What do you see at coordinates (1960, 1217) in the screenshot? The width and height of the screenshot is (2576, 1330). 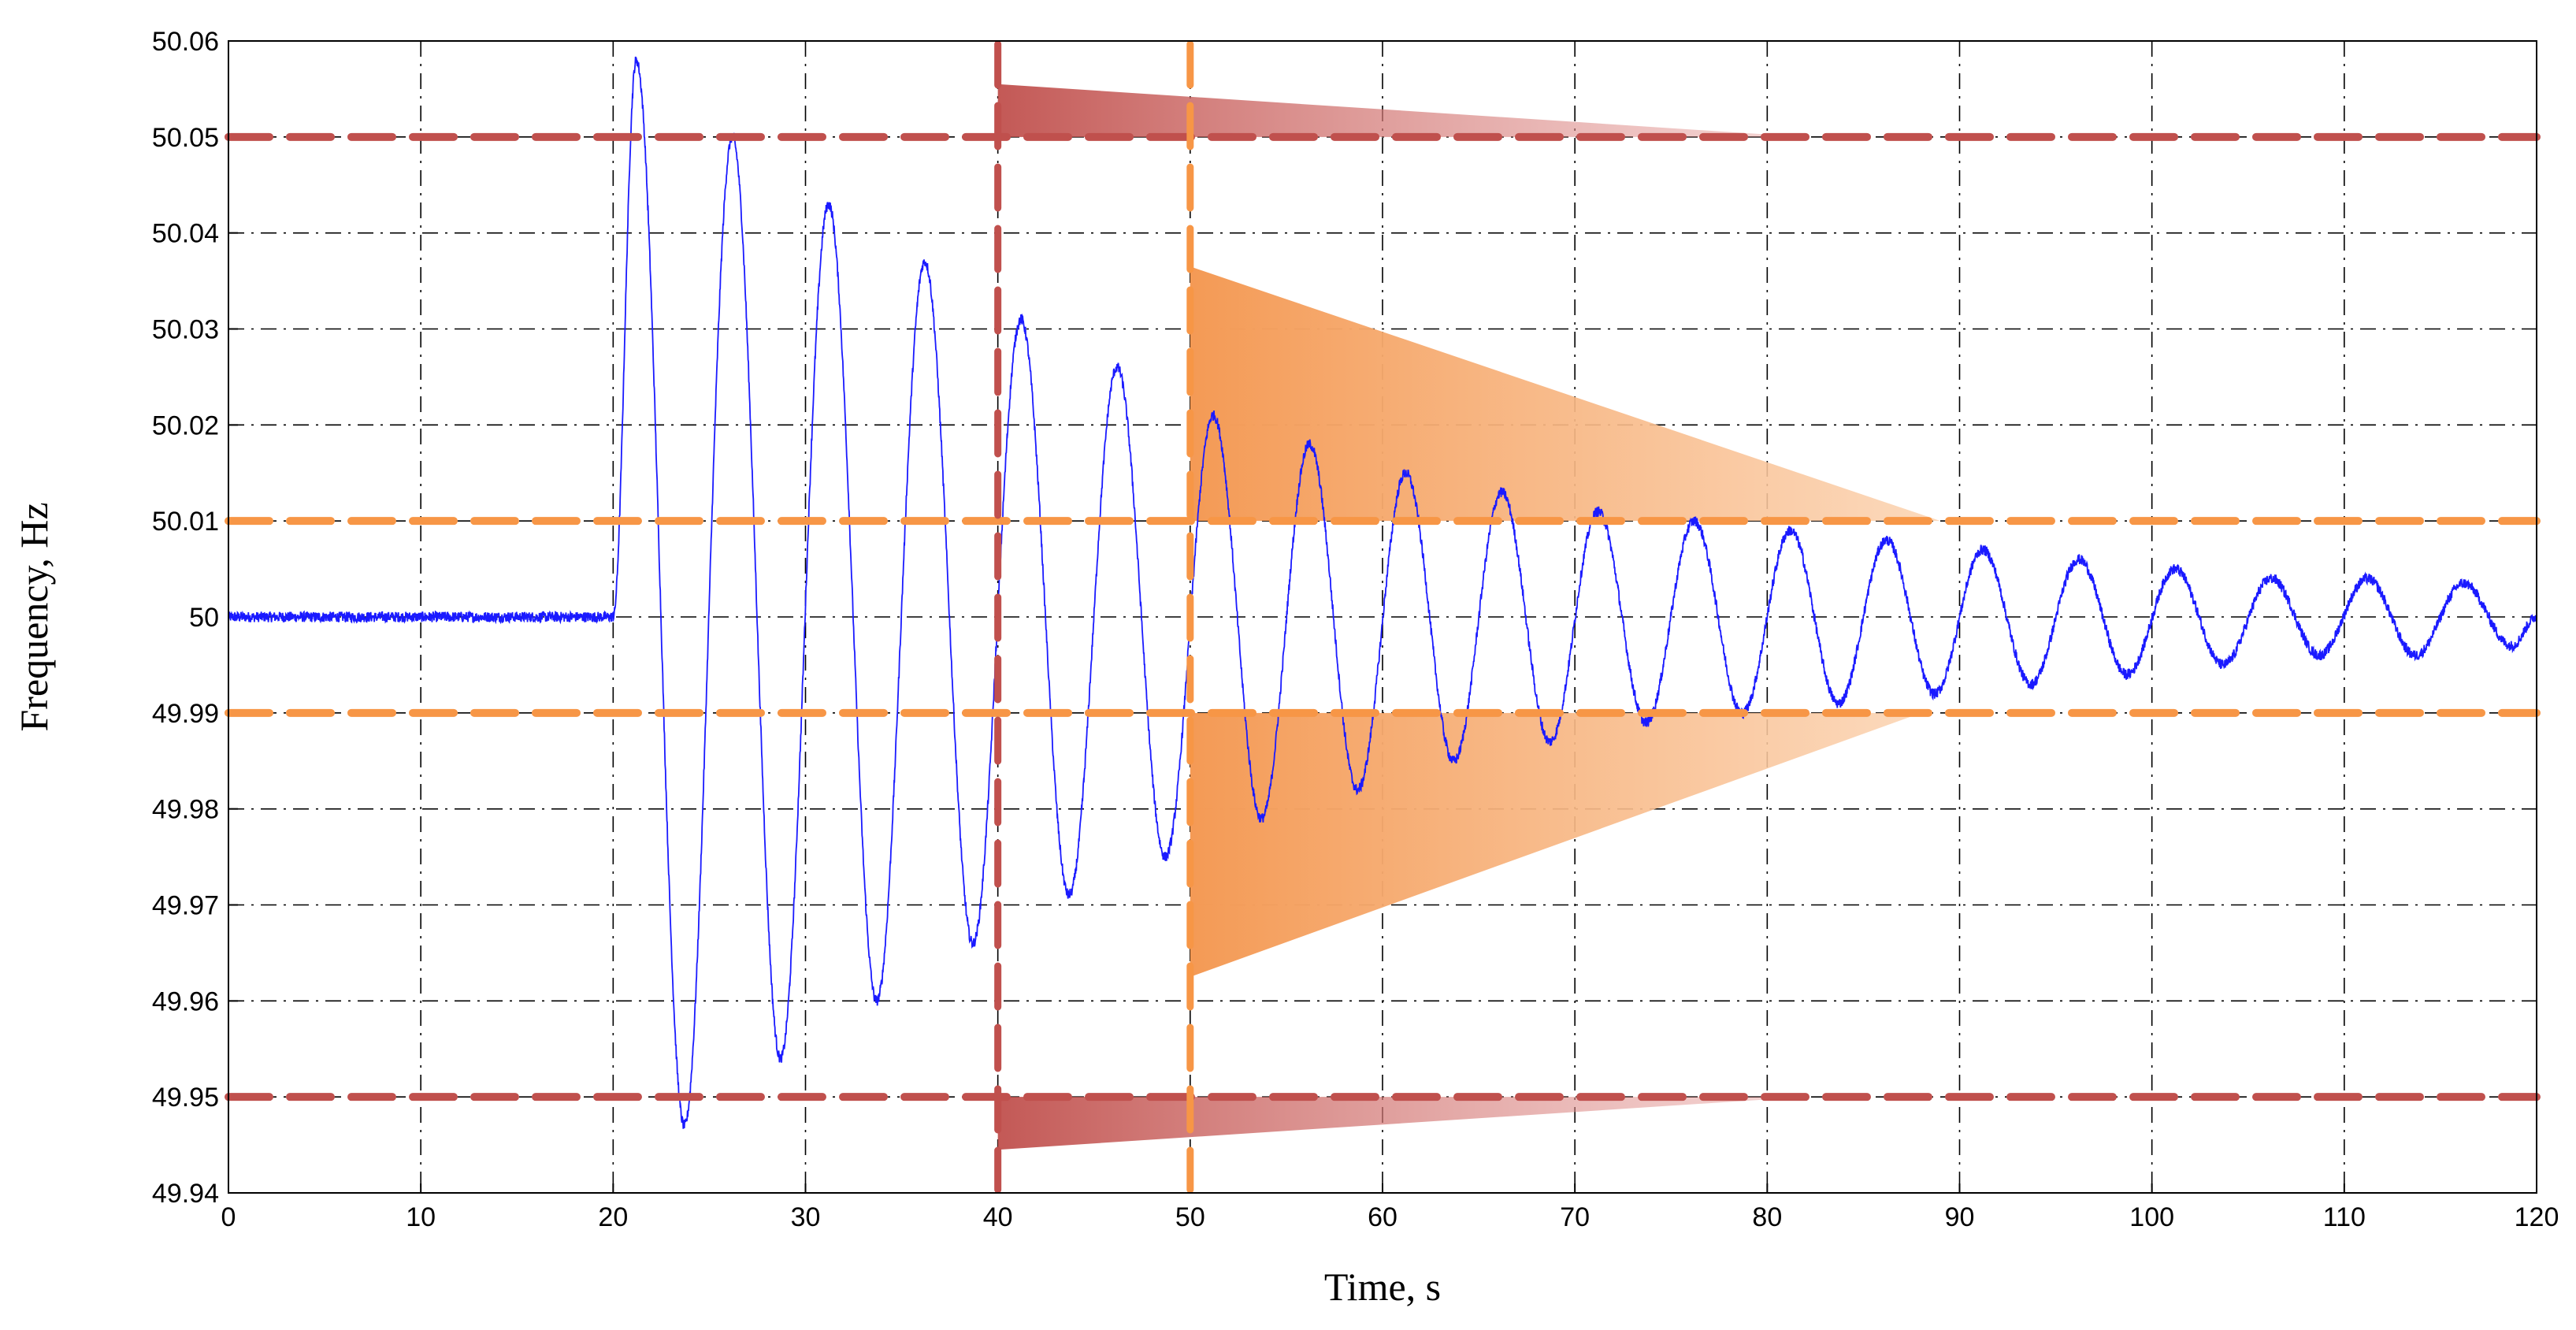 I see `x-tick-label: 90` at bounding box center [1960, 1217].